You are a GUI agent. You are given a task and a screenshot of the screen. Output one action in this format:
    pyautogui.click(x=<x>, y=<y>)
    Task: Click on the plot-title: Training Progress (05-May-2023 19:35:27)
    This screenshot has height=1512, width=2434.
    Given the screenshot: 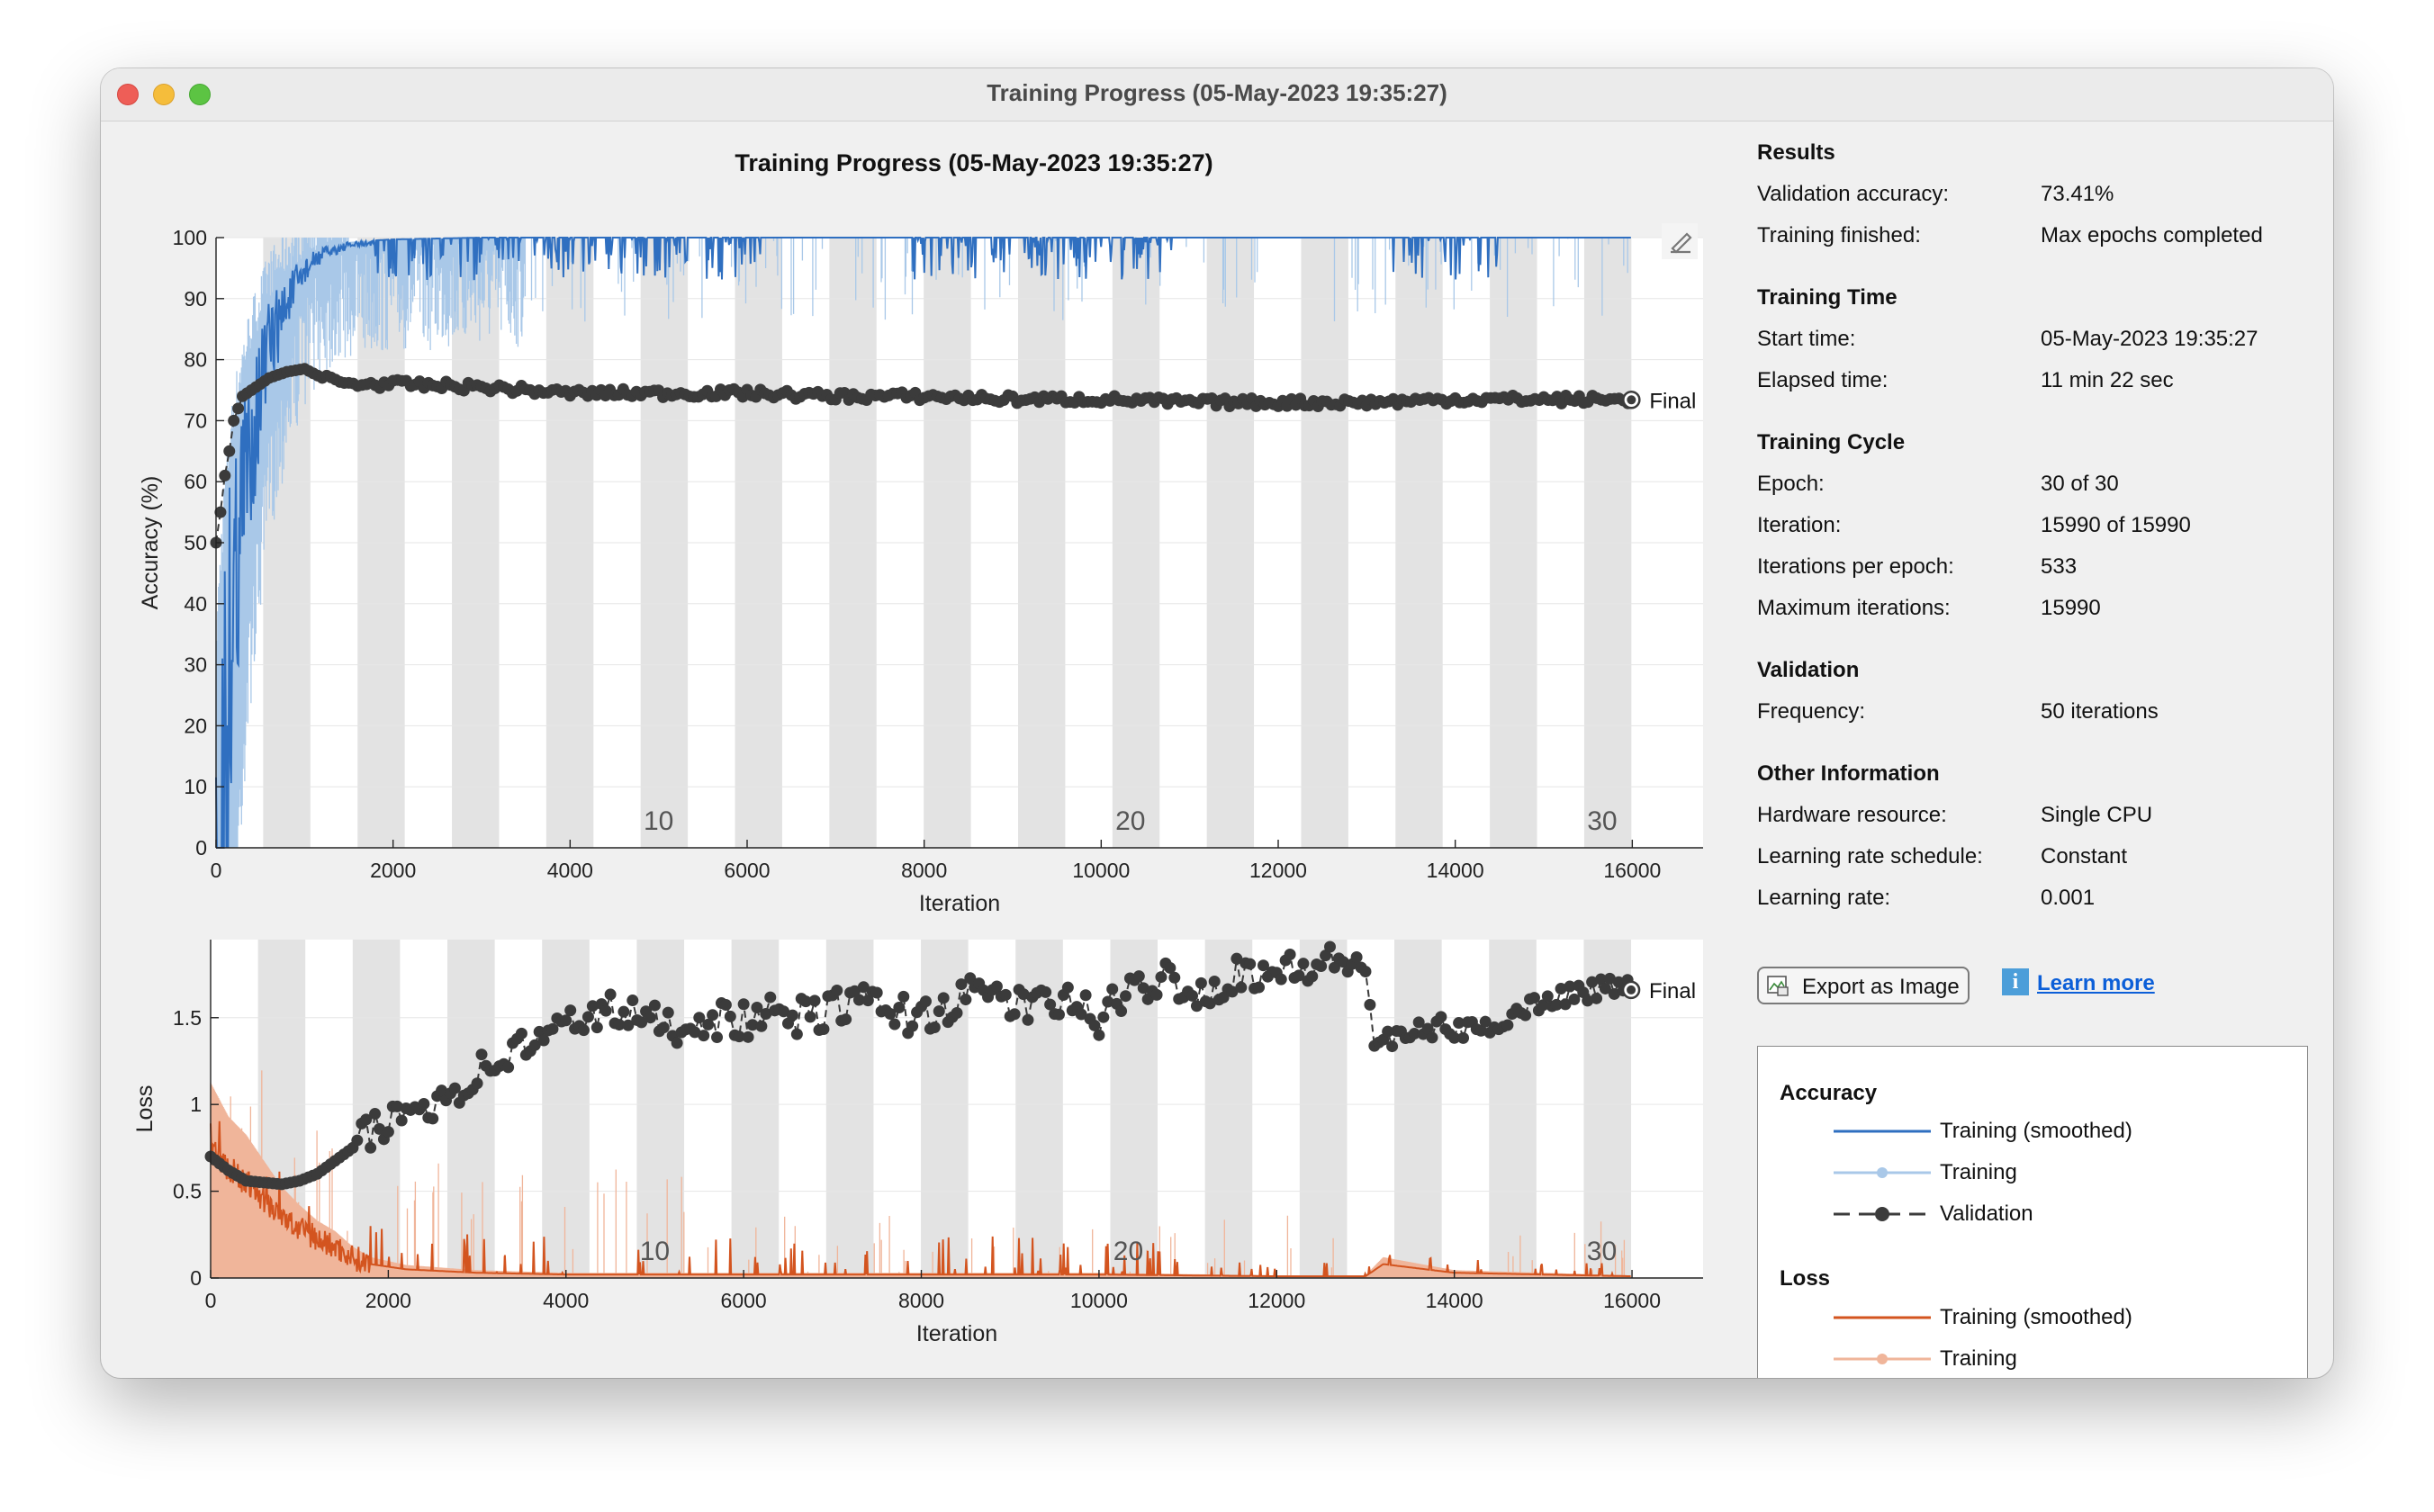 What is the action you would take?
    pyautogui.click(x=974, y=163)
    